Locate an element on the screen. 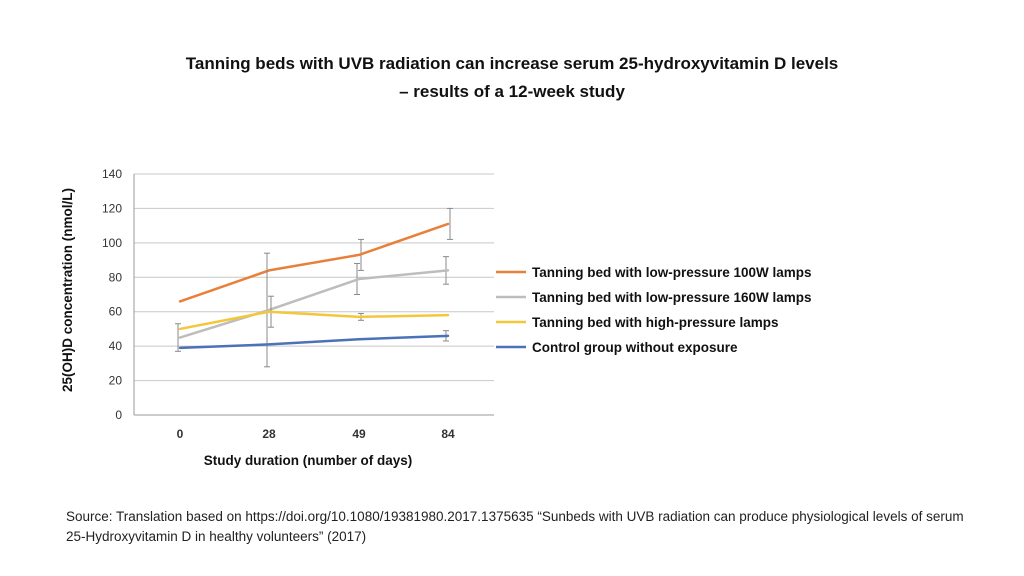  y-tick-label-100: 100 is located at coordinates (112, 243).